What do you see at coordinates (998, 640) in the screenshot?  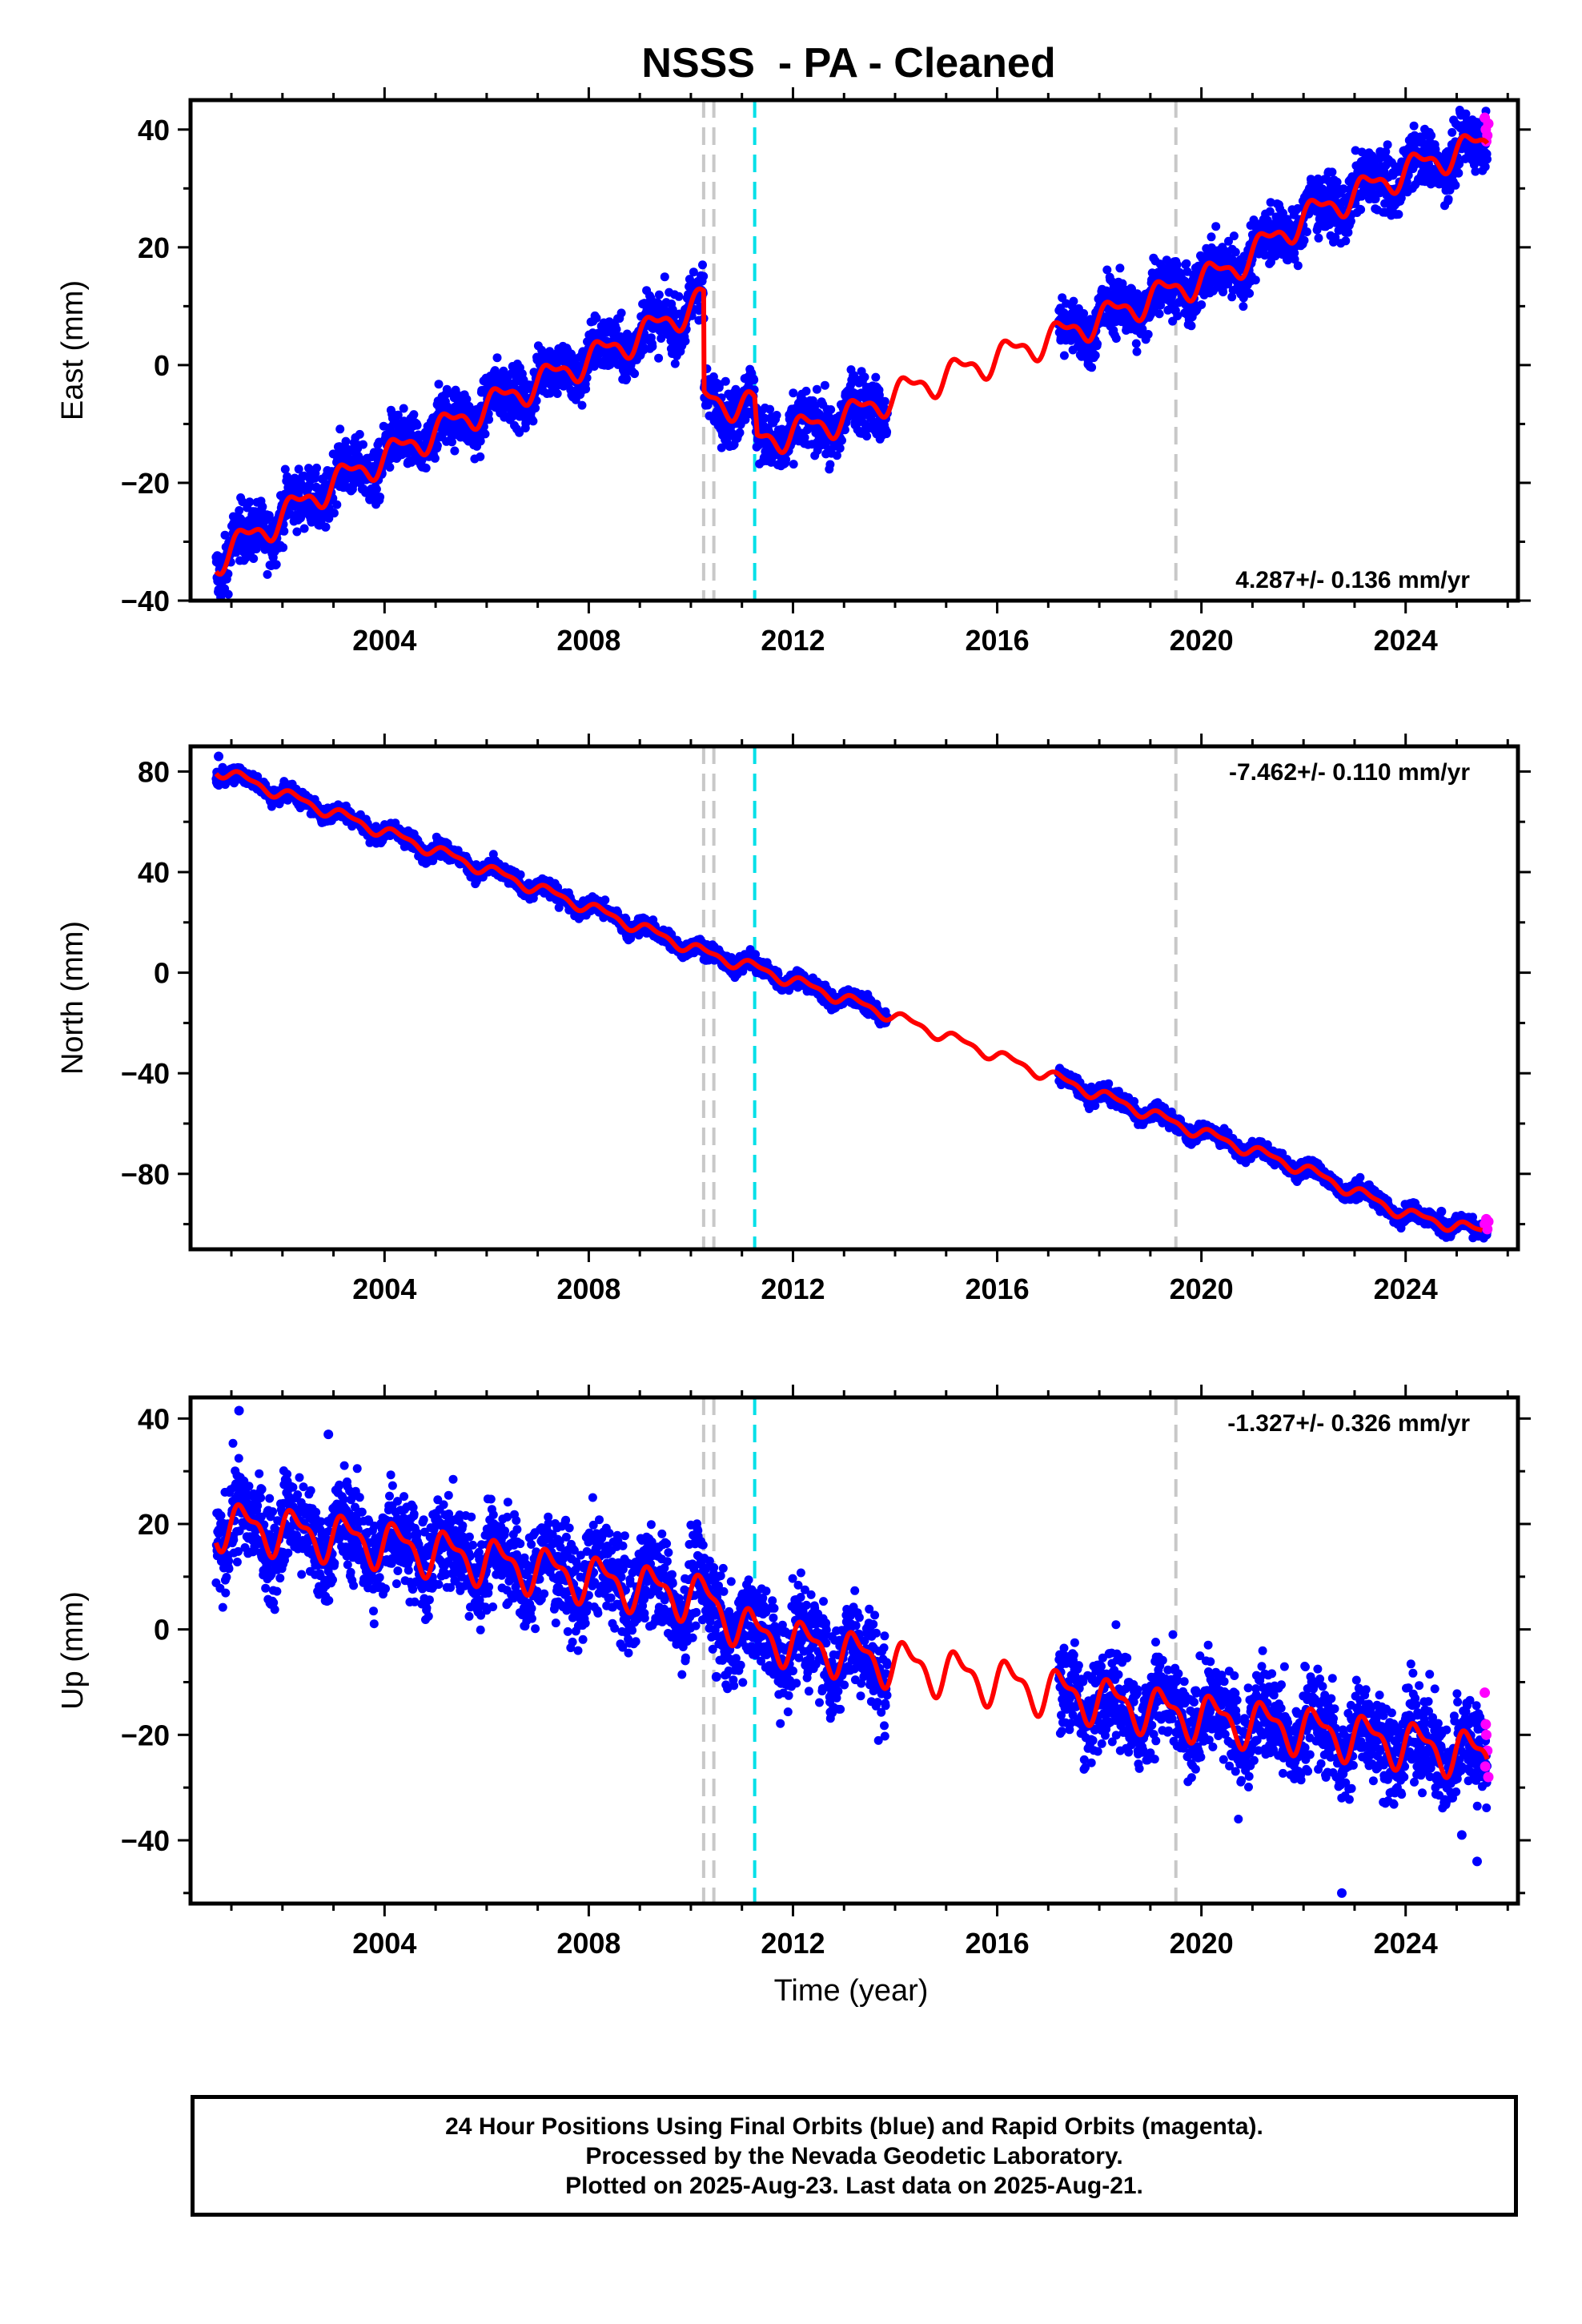 I see `x-tick-label: 2016` at bounding box center [998, 640].